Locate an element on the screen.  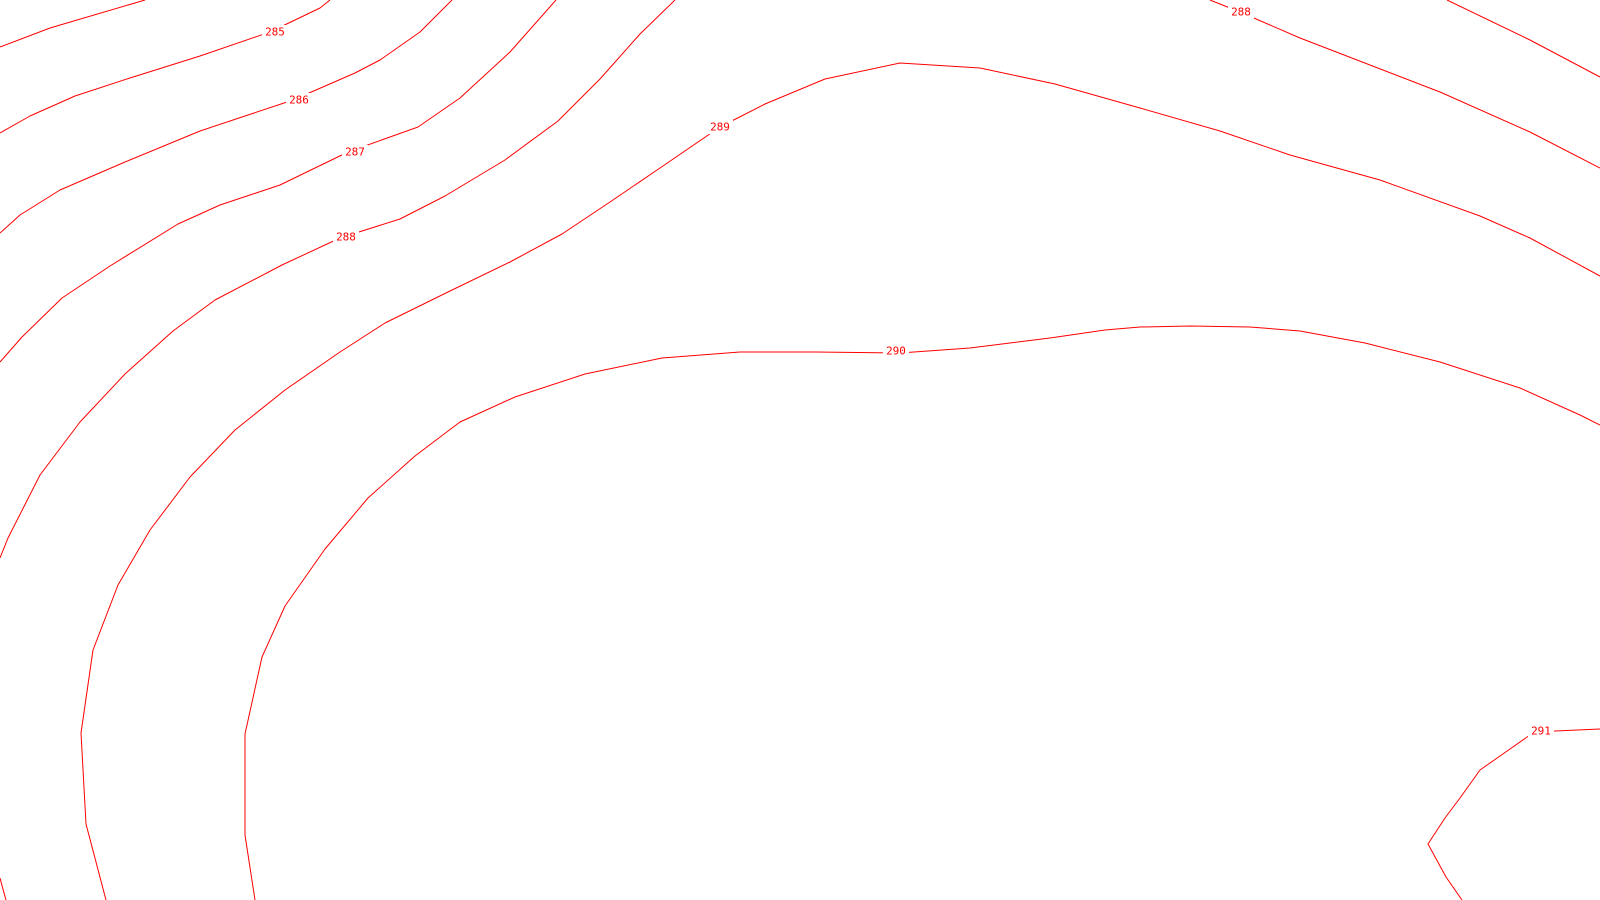
contour-line-unlabeled-bottom-left is located at coordinates (3, 888).